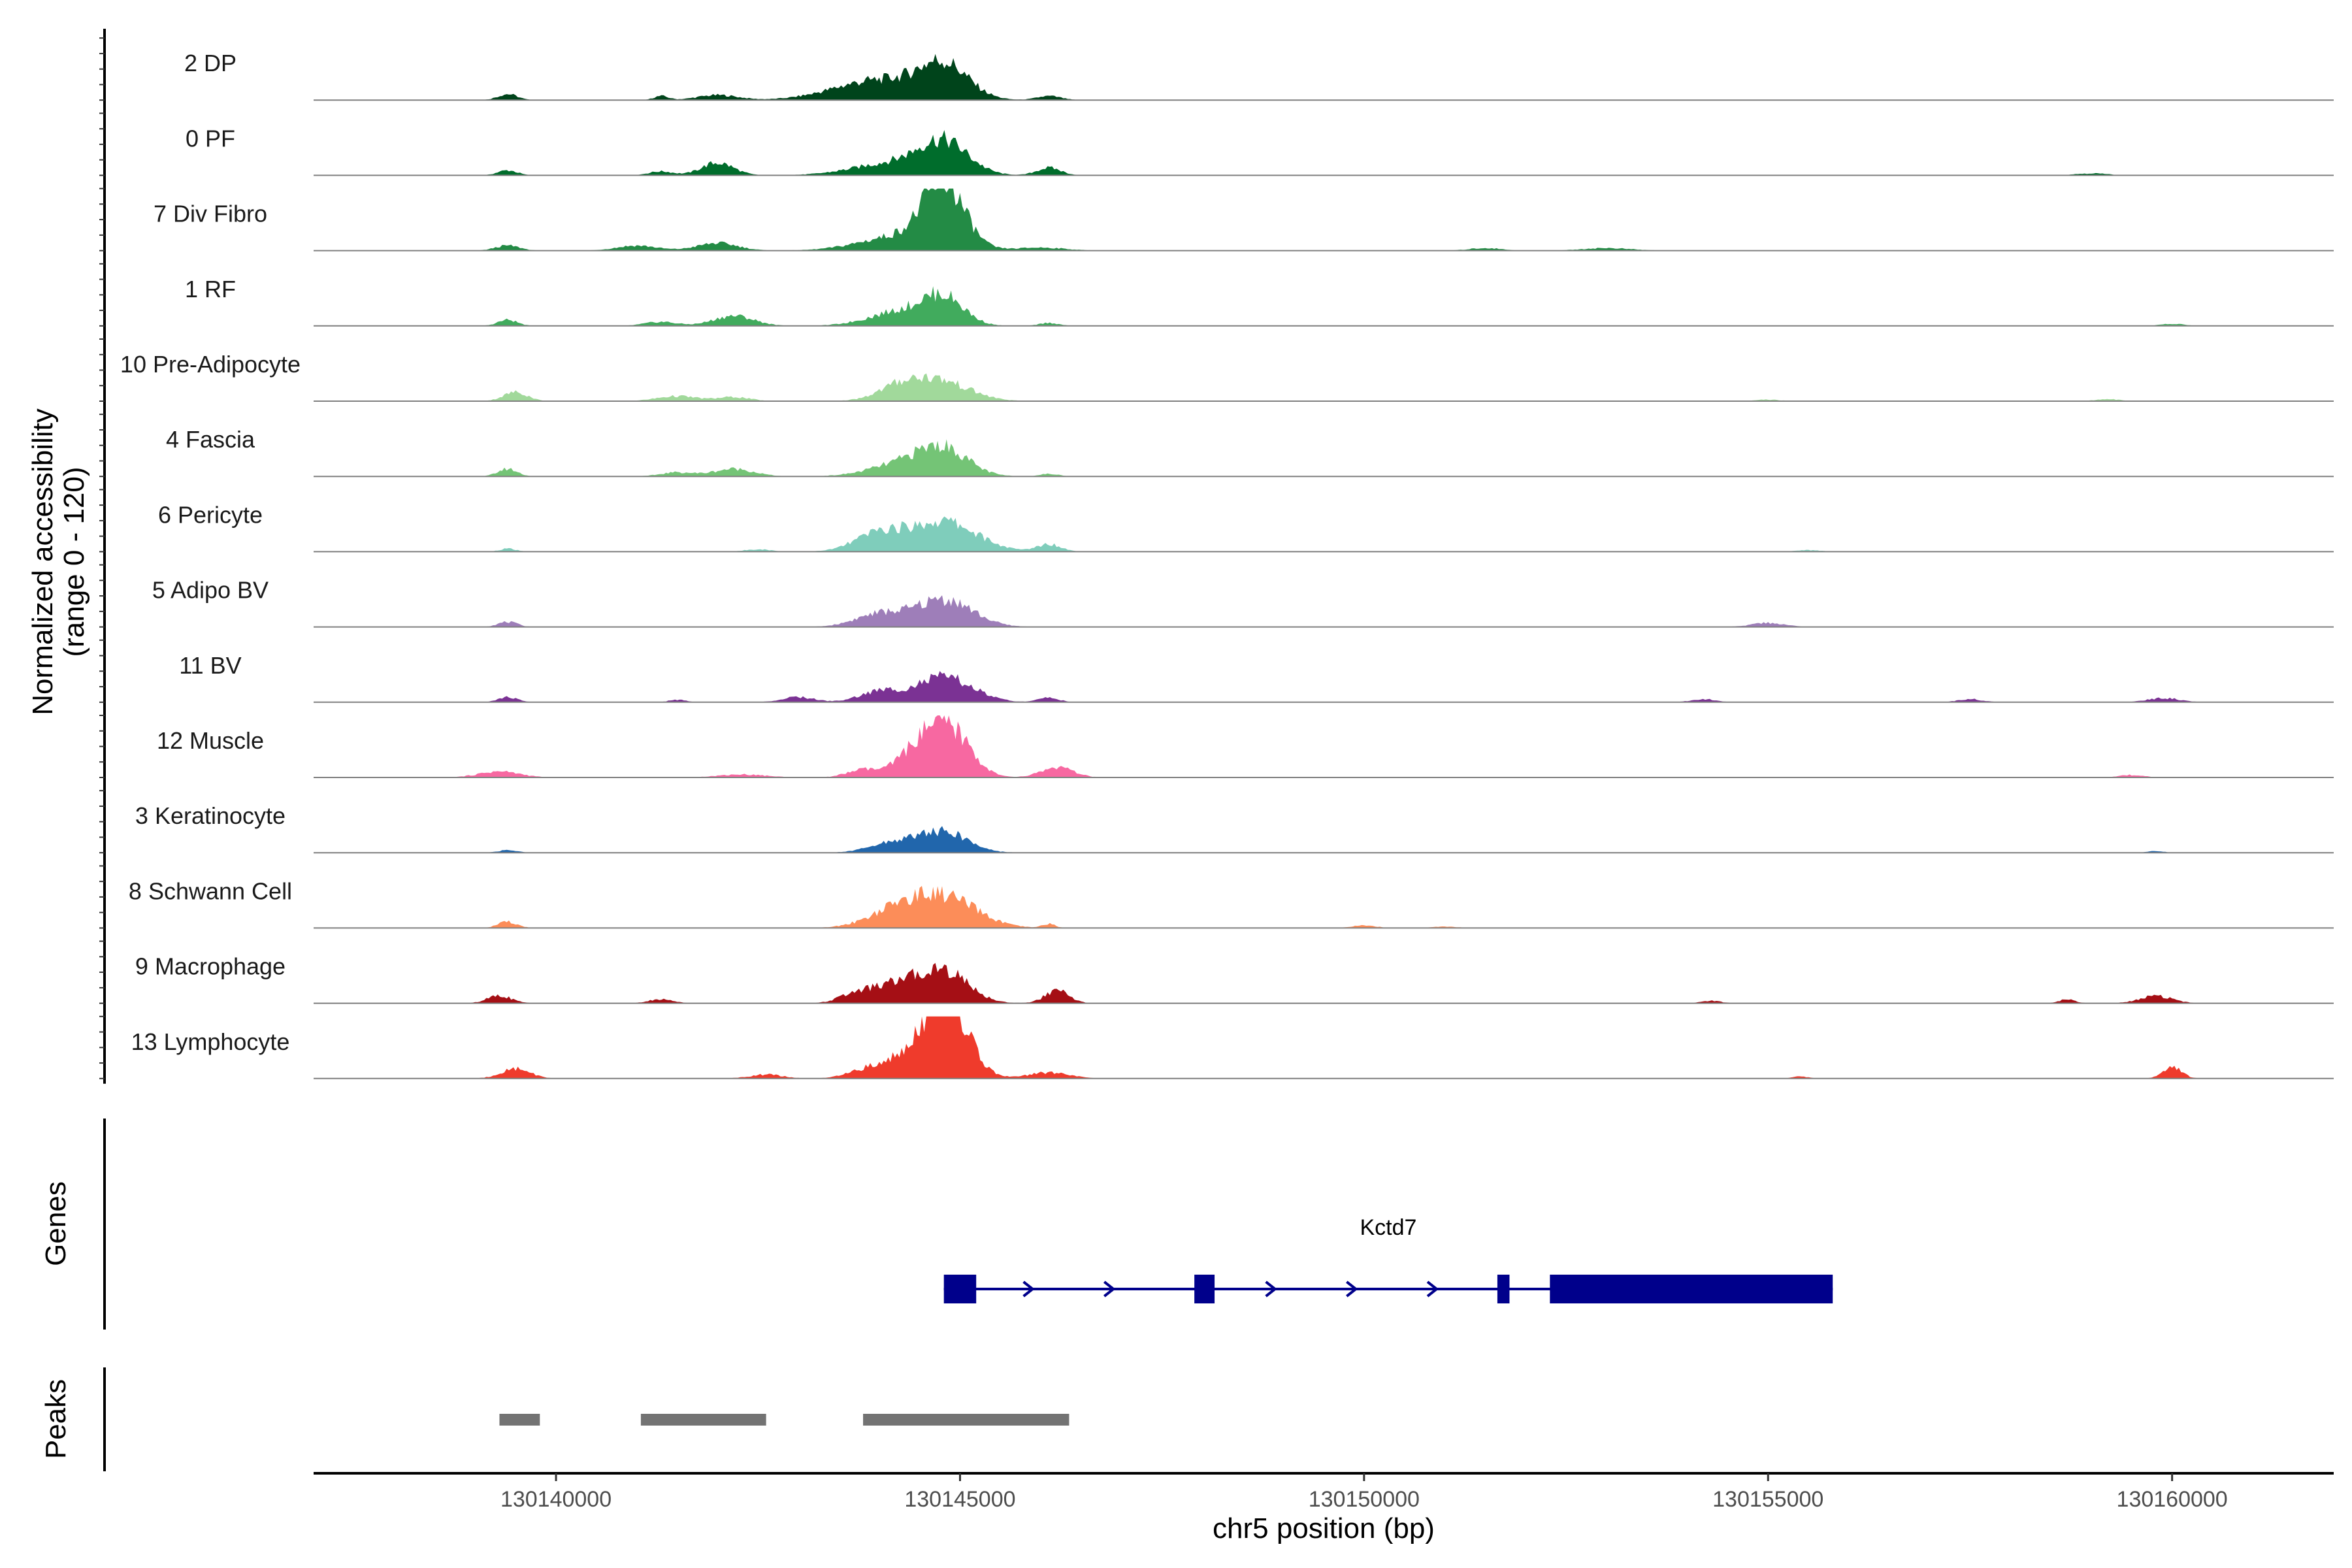  What do you see at coordinates (210, 214) in the screenshot?
I see `track-label: 7 Div Fibro` at bounding box center [210, 214].